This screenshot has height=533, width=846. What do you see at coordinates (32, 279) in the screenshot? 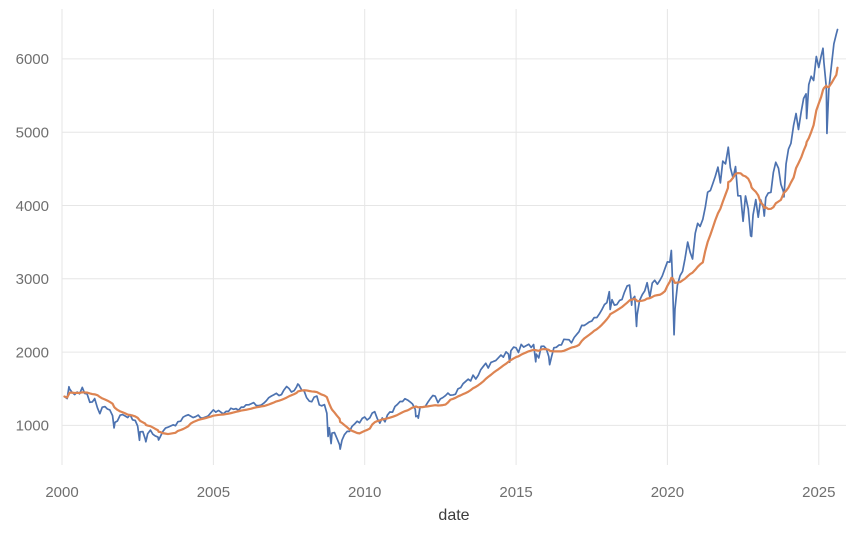
I see `y-tick-label: 3000` at bounding box center [32, 279].